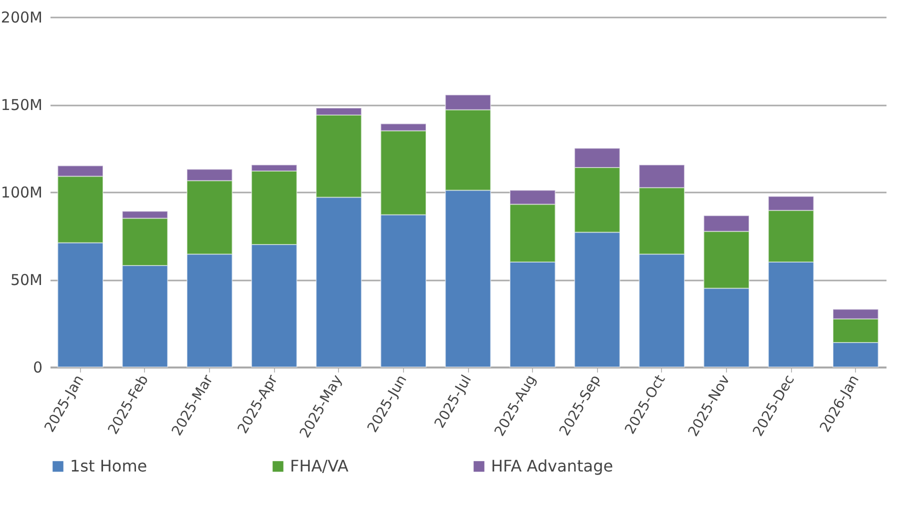  What do you see at coordinates (21, 193) in the screenshot?
I see `y-tick-label: 100M` at bounding box center [21, 193].